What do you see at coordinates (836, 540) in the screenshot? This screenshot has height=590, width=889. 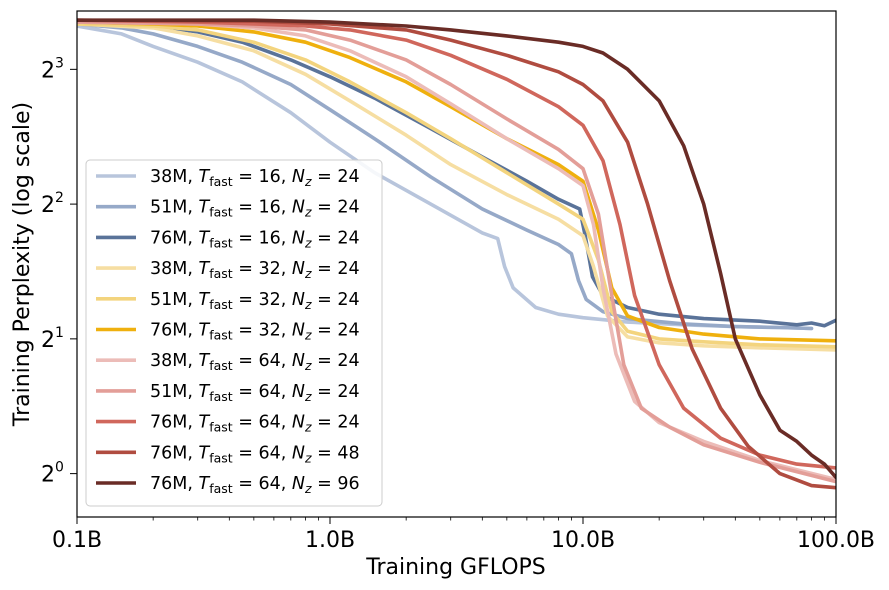 I see `x-tick-label: 100.0B` at bounding box center [836, 540].